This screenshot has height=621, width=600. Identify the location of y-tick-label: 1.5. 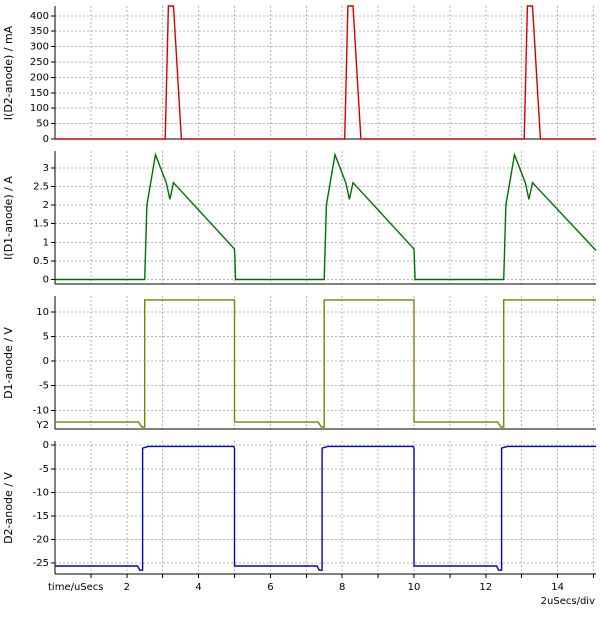
(41, 224).